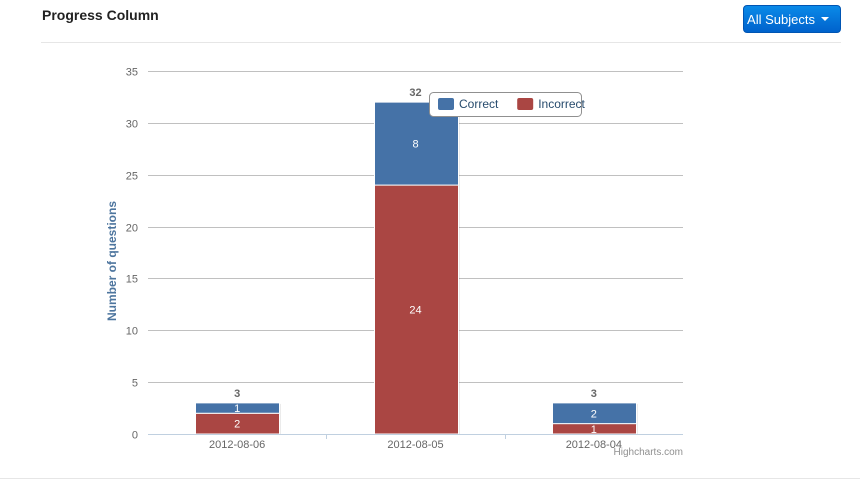 This screenshot has height=500, width=860. Describe the element at coordinates (135, 384) in the screenshot. I see `y-tick-label: 5` at that location.